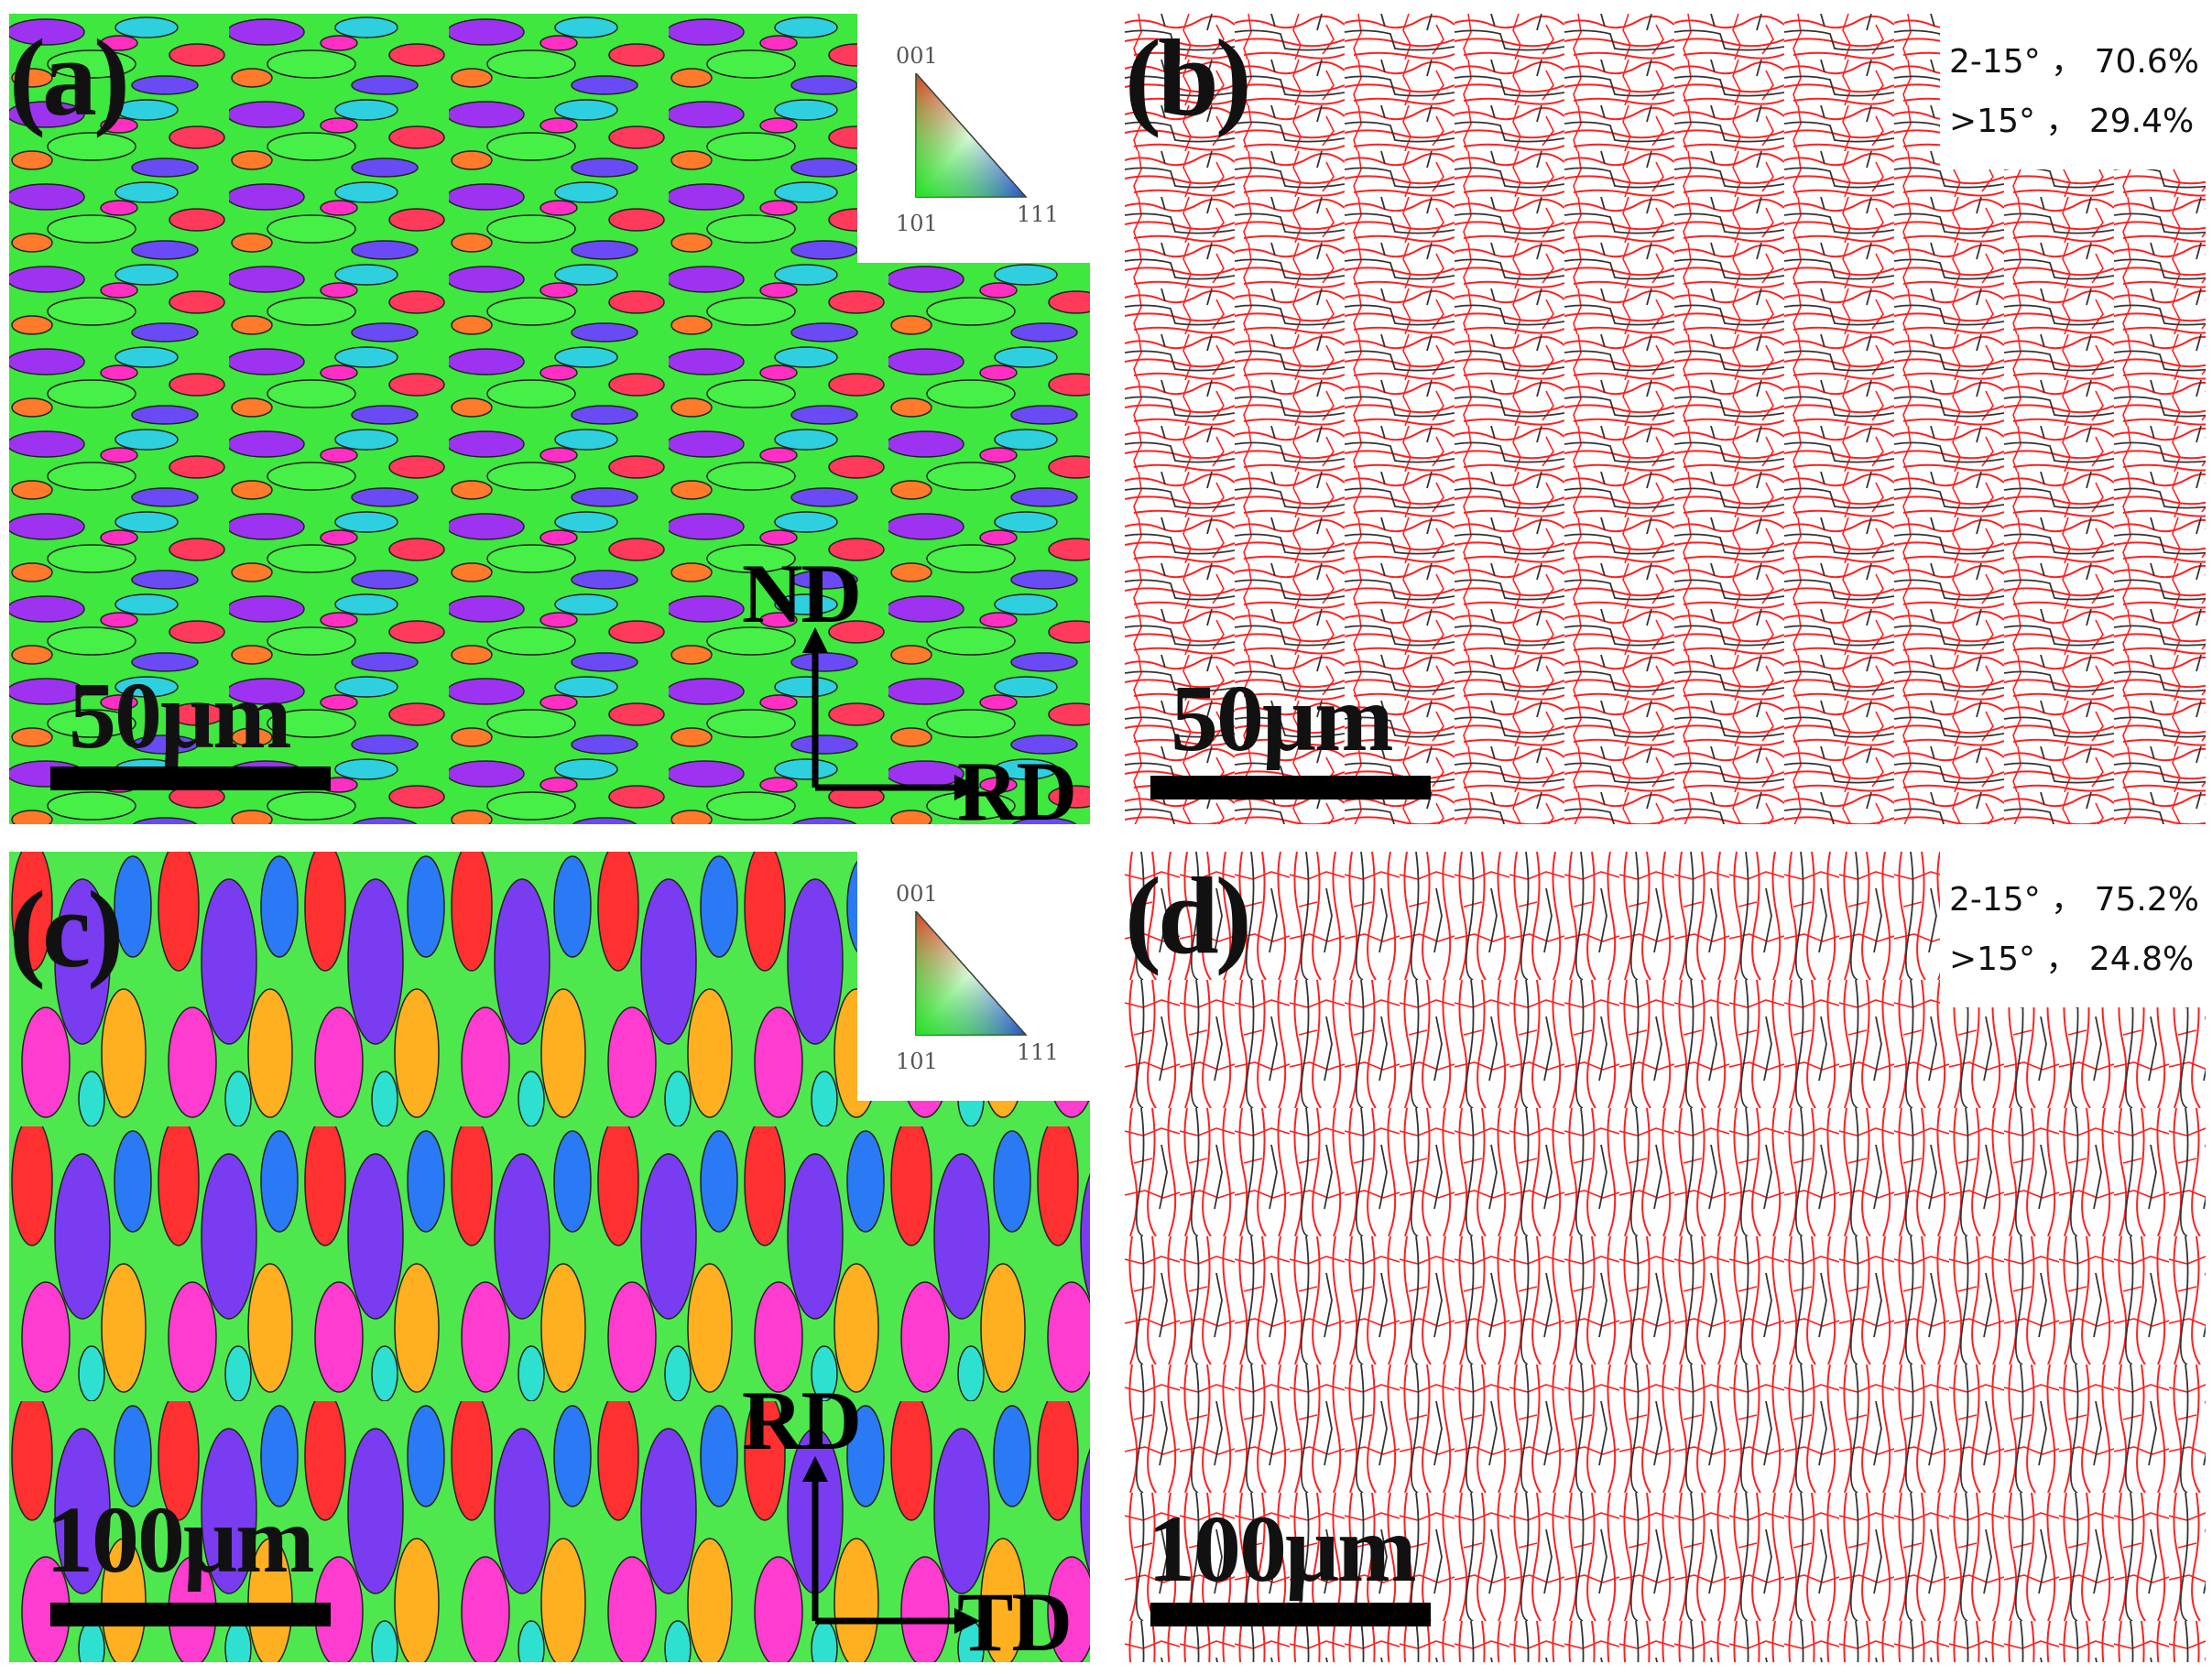 Image resolution: width=2212 pixels, height=1675 pixels. Describe the element at coordinates (2073, 929) in the screenshot. I see `stats-box-d` at that location.